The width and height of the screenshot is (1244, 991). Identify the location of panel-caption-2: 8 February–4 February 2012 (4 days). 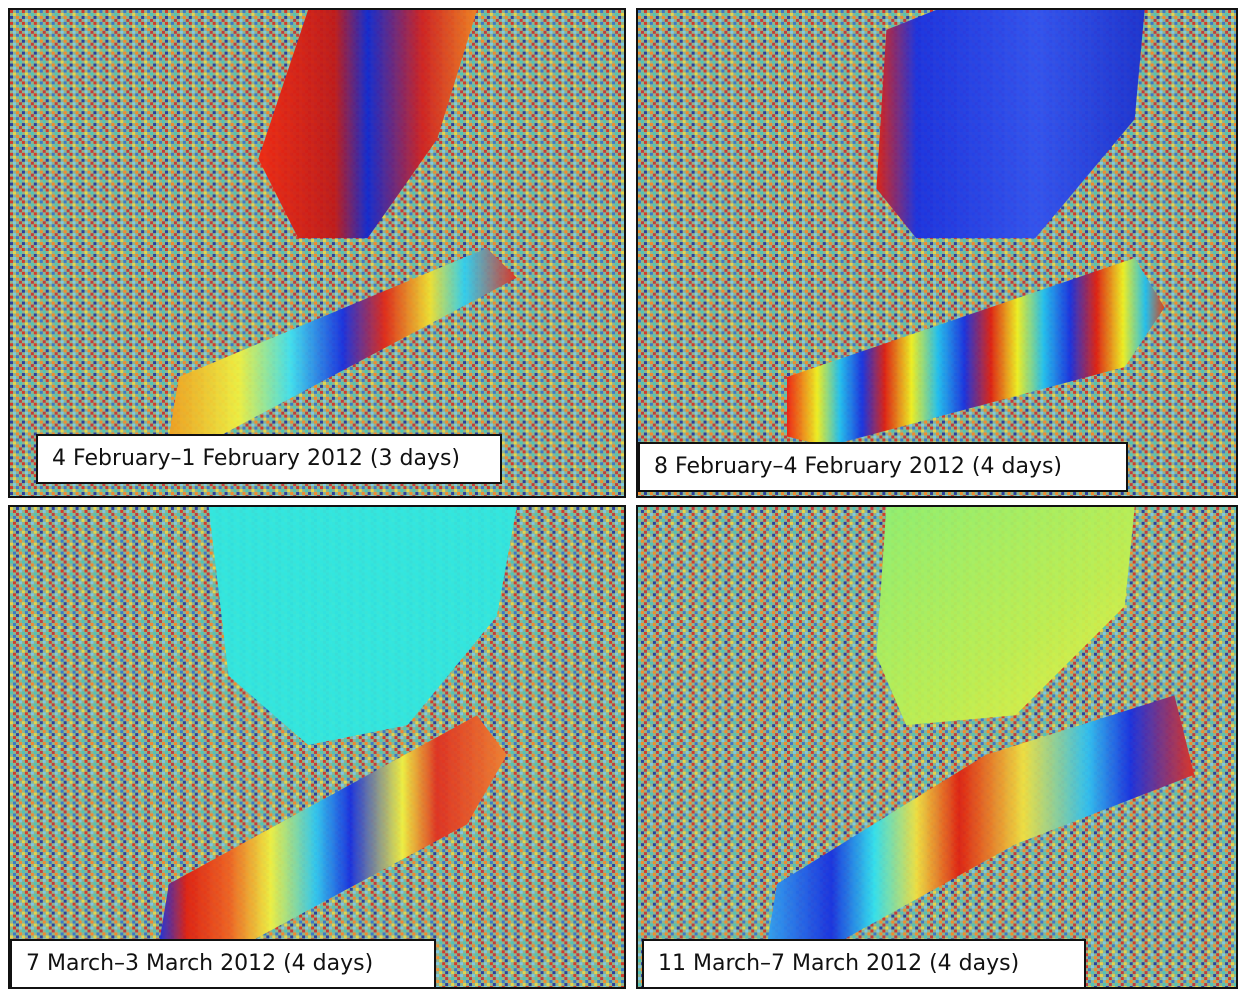
(883, 467).